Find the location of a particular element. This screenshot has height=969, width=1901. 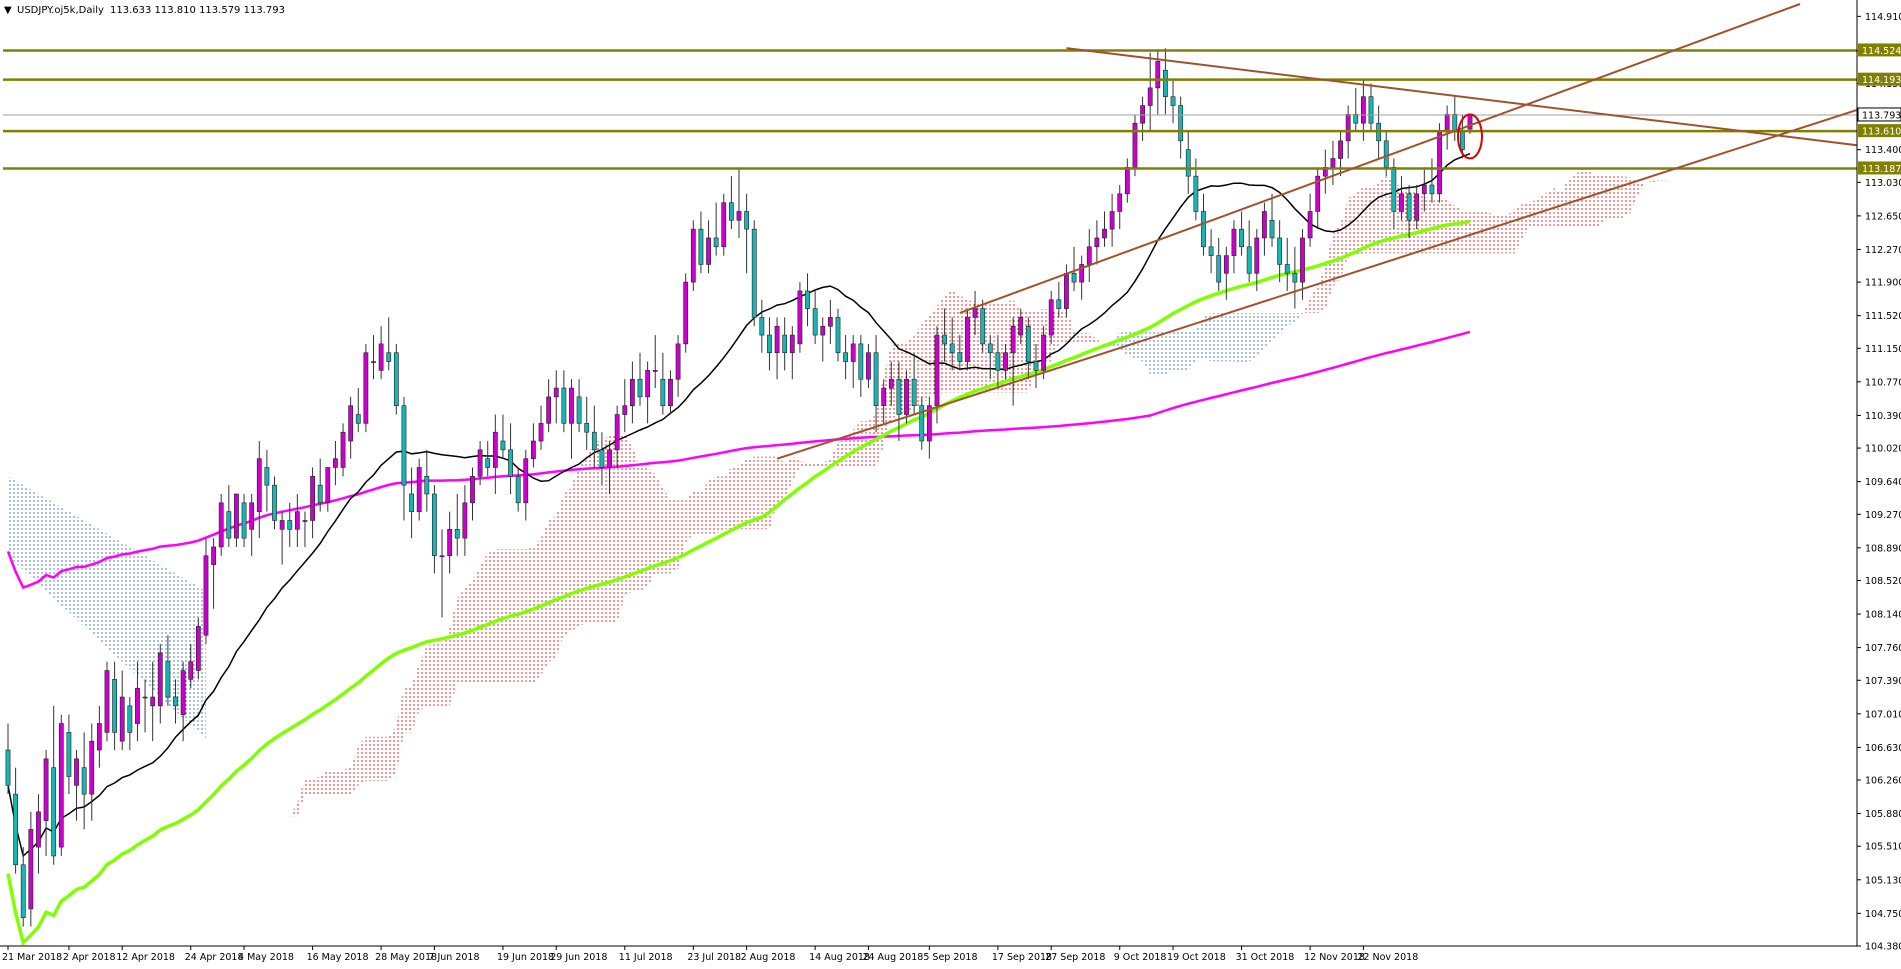

price-tick-label: 107.390 is located at coordinates (1883, 681).